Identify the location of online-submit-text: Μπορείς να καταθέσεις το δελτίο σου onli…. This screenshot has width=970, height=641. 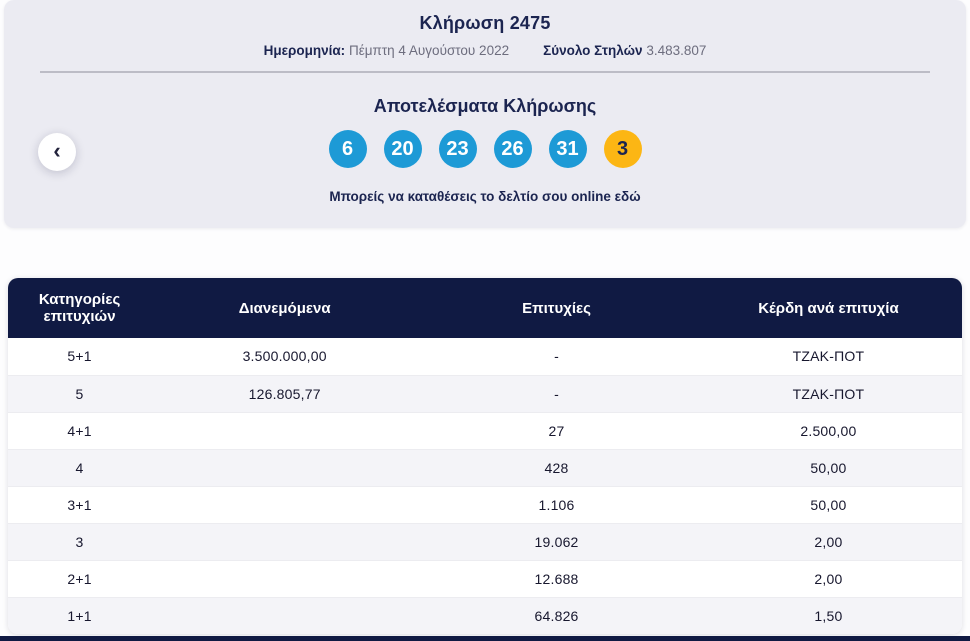
(470, 196).